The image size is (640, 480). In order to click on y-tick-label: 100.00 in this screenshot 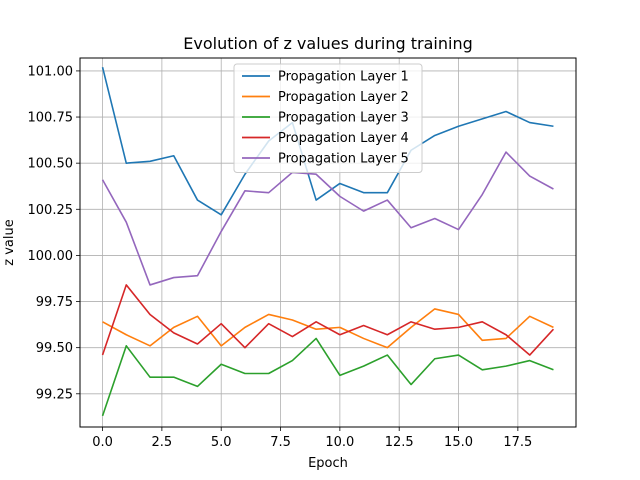, I will do `click(51, 256)`.